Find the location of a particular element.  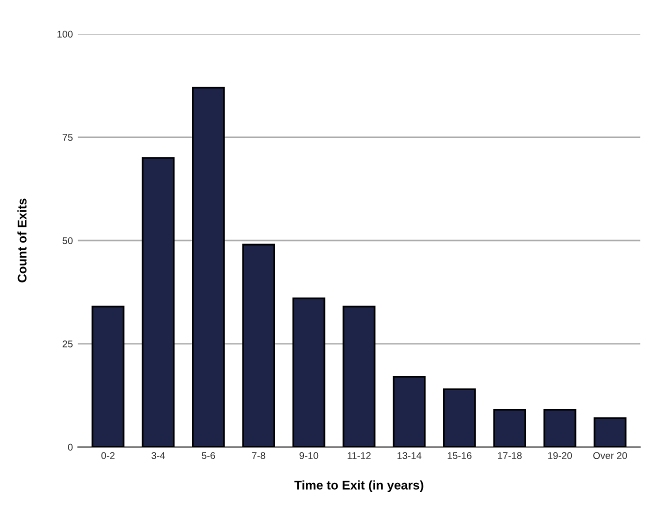

x-tick-label: Over 20 is located at coordinates (610, 456).